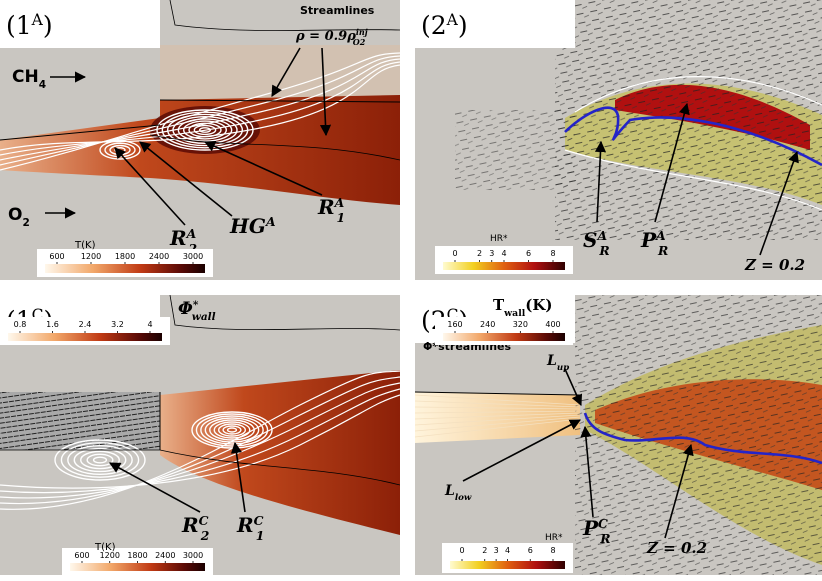 This screenshot has width=822, height=581. I want to click on annotation: HGA, so click(252, 226).